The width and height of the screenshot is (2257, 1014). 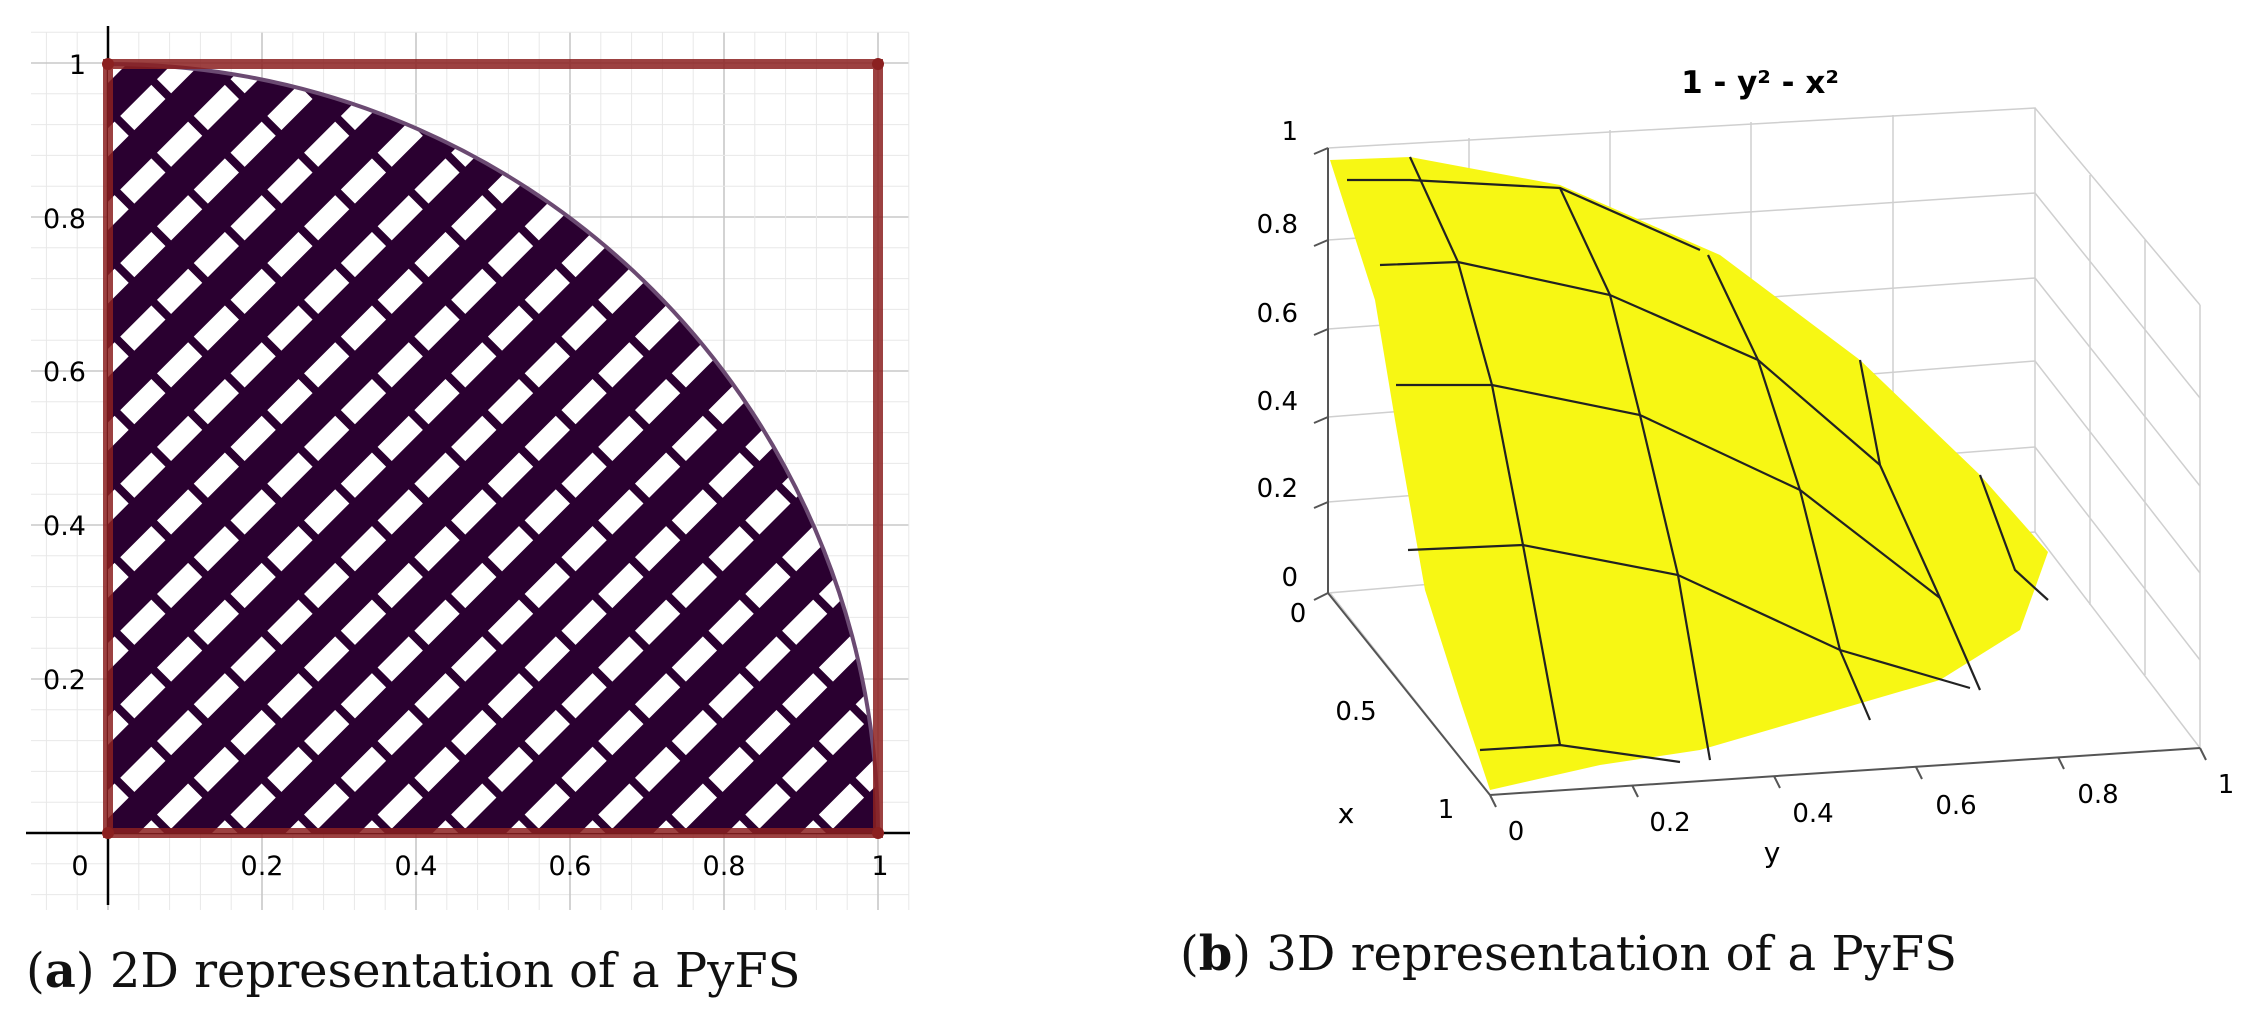 What do you see at coordinates (79, 866) in the screenshot?
I see `origin-label: 0` at bounding box center [79, 866].